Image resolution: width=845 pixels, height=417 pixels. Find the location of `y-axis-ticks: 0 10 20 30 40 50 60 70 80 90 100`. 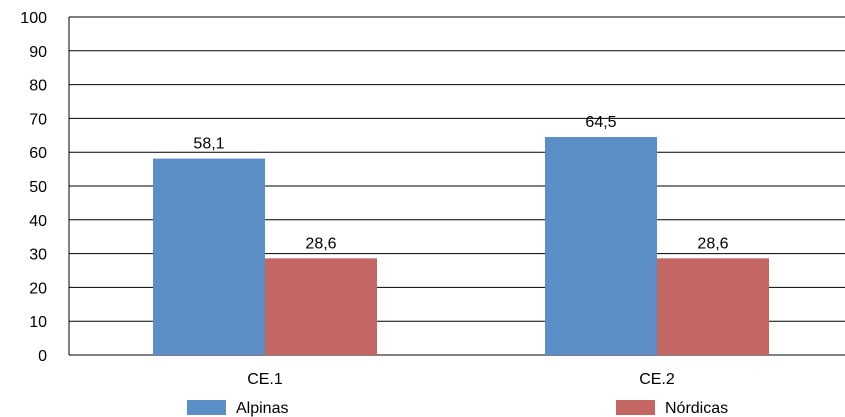

y-axis-ticks: 0 10 20 30 40 50 60 70 80 90 100 is located at coordinates (33, 187).